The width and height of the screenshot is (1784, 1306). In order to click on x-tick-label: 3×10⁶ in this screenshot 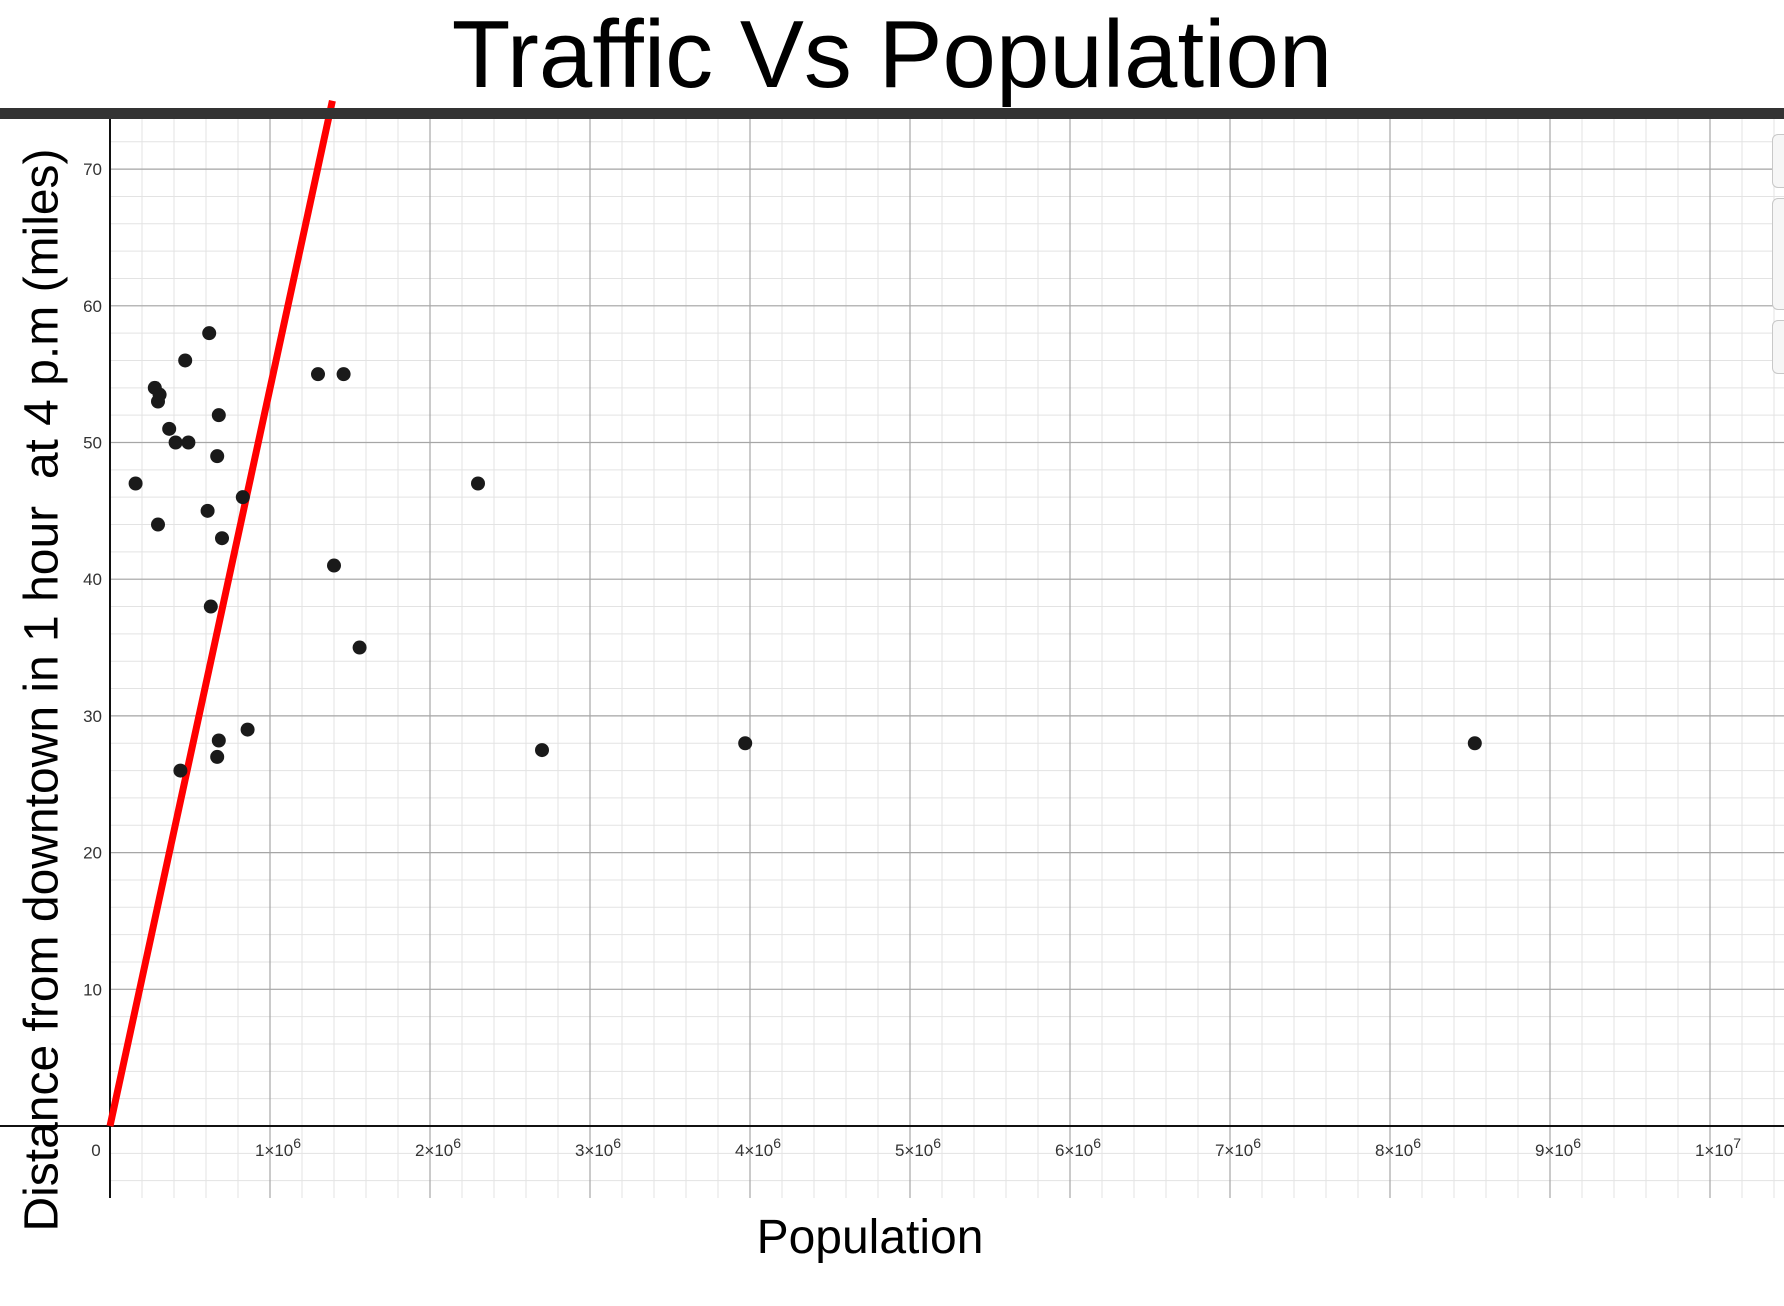, I will do `click(598, 1147)`.